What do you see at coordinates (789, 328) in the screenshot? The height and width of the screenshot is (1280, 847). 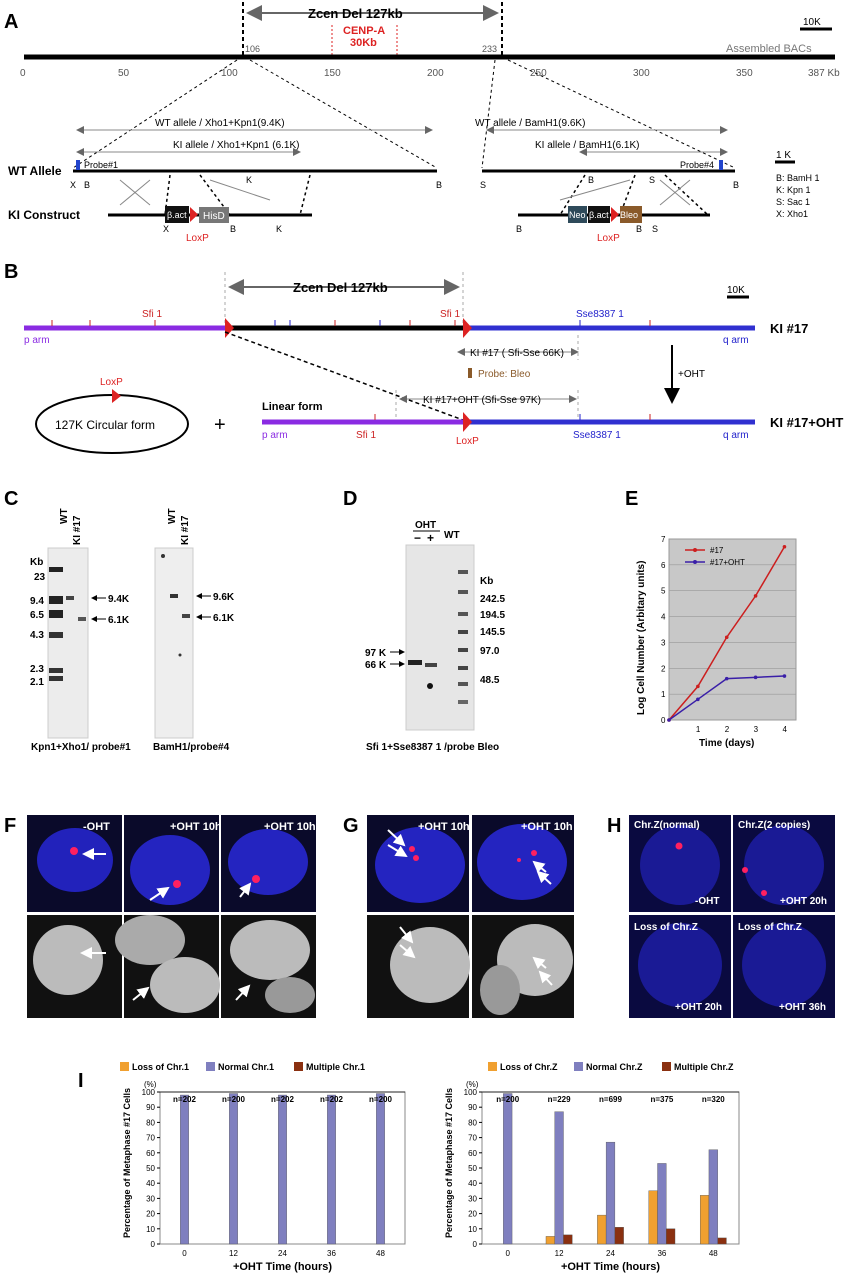 I see `ki17-label: KI #17` at bounding box center [789, 328].